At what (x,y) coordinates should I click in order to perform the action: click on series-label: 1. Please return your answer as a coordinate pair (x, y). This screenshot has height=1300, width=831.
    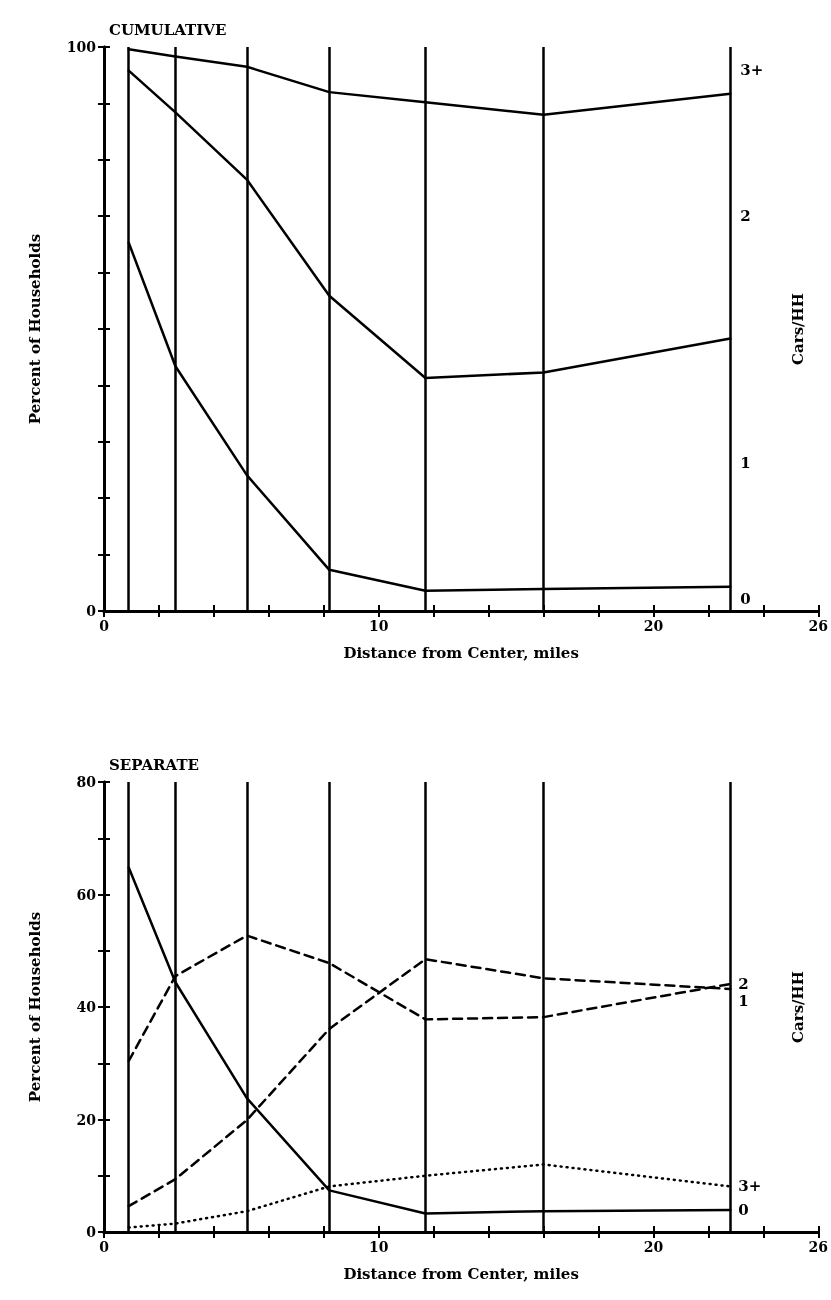
    Looking at the image, I should click on (743, 1000).